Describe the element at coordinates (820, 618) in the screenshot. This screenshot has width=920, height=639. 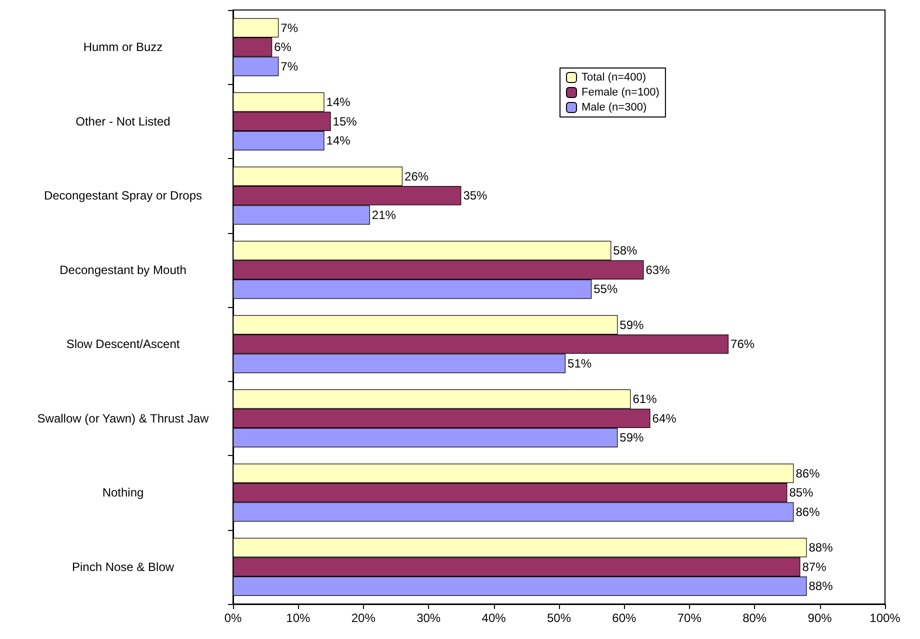
I see `x-tick-label: 90%` at that location.